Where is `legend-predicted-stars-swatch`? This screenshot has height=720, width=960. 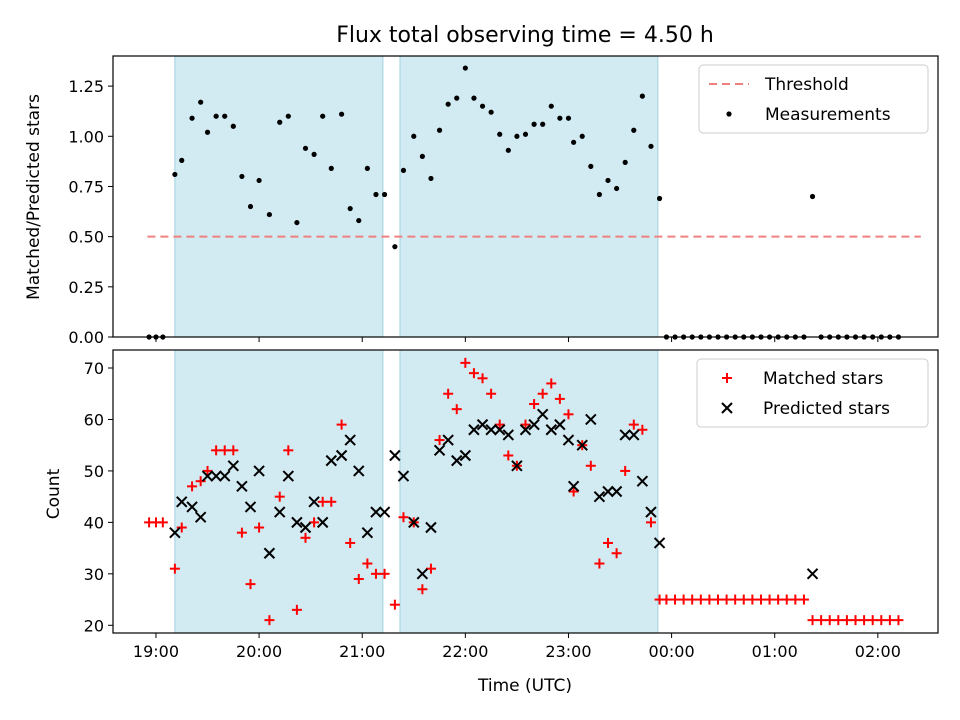
legend-predicted-stars-swatch is located at coordinates (727, 408).